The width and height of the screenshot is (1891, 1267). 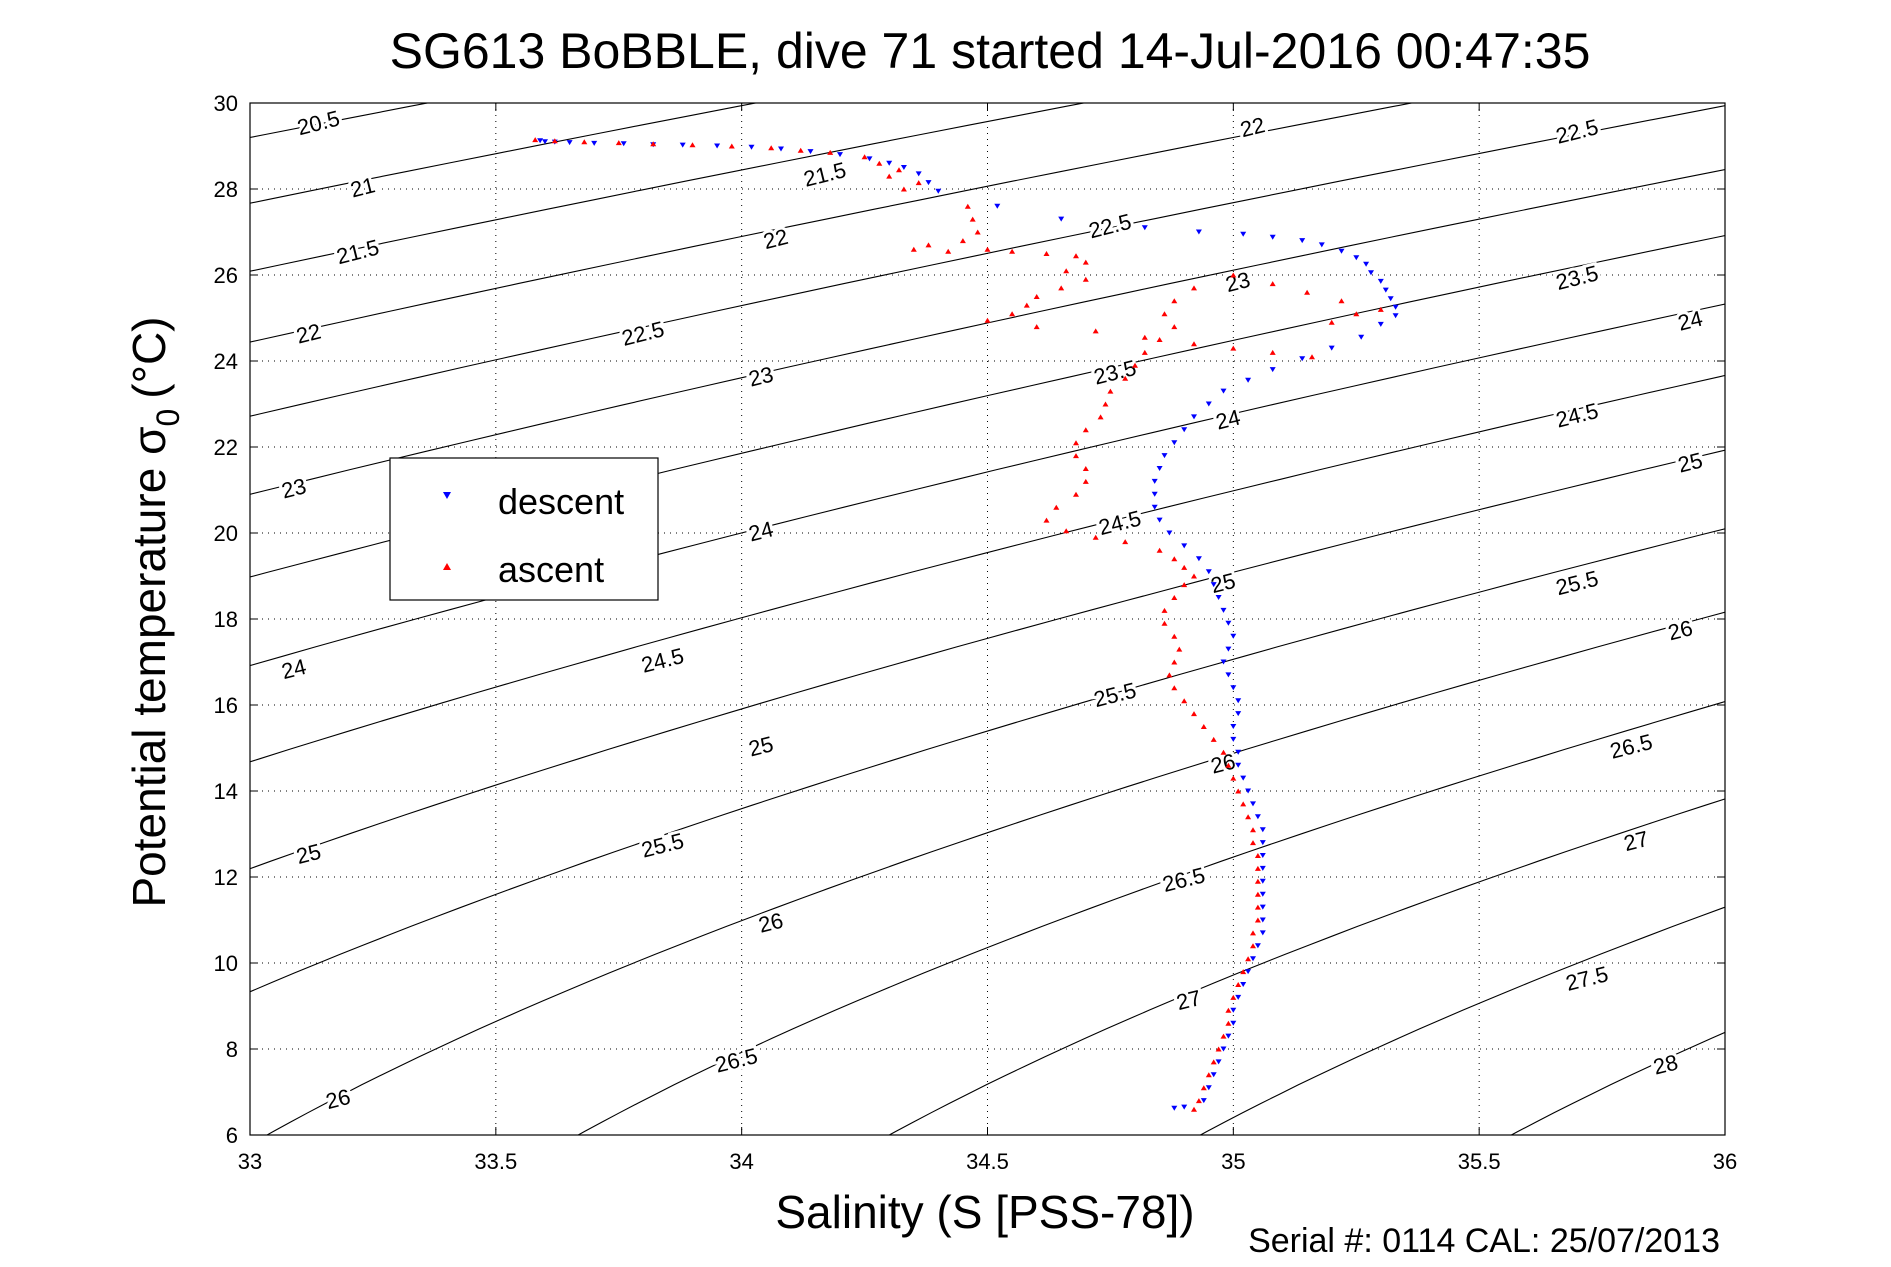 I want to click on x-tick-label: 35.5, so click(x=1479, y=1161).